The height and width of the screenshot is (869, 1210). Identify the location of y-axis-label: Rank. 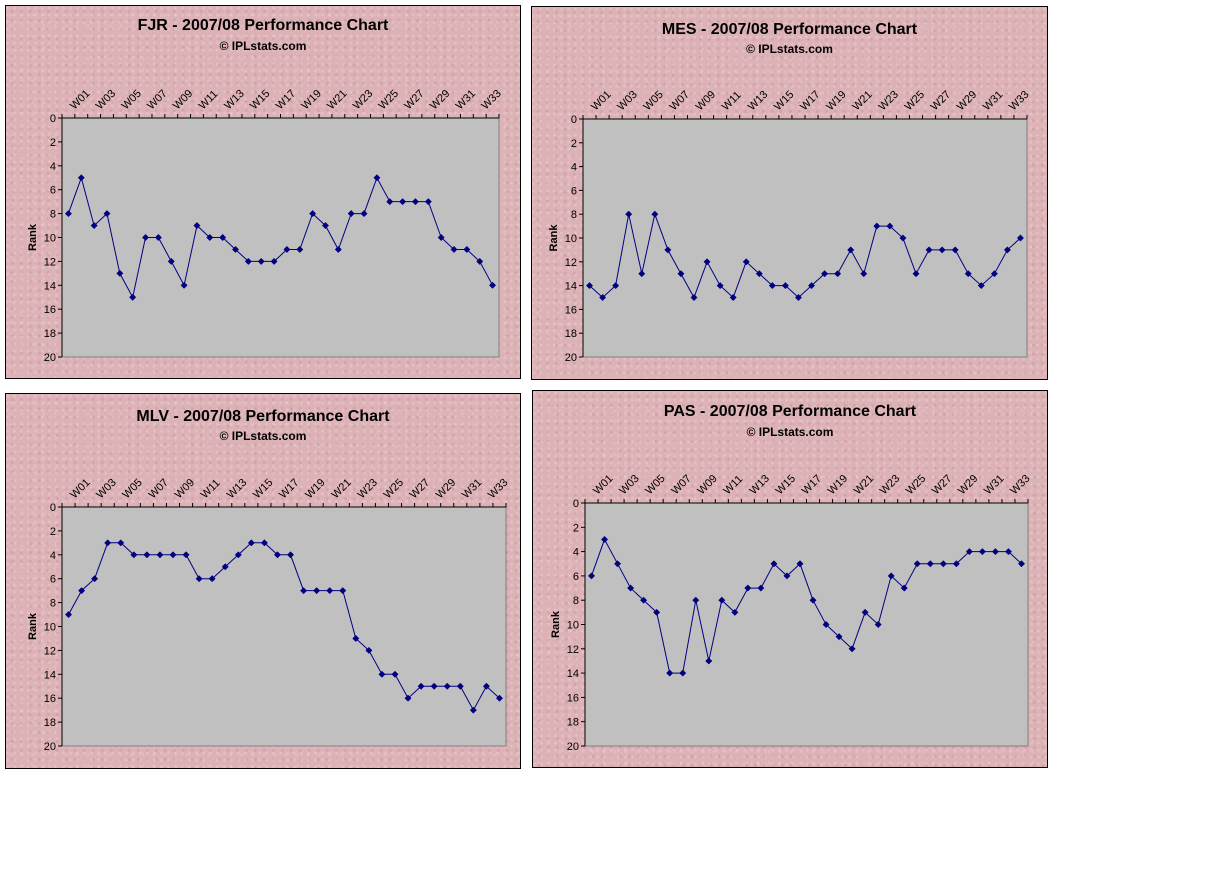
(33, 626).